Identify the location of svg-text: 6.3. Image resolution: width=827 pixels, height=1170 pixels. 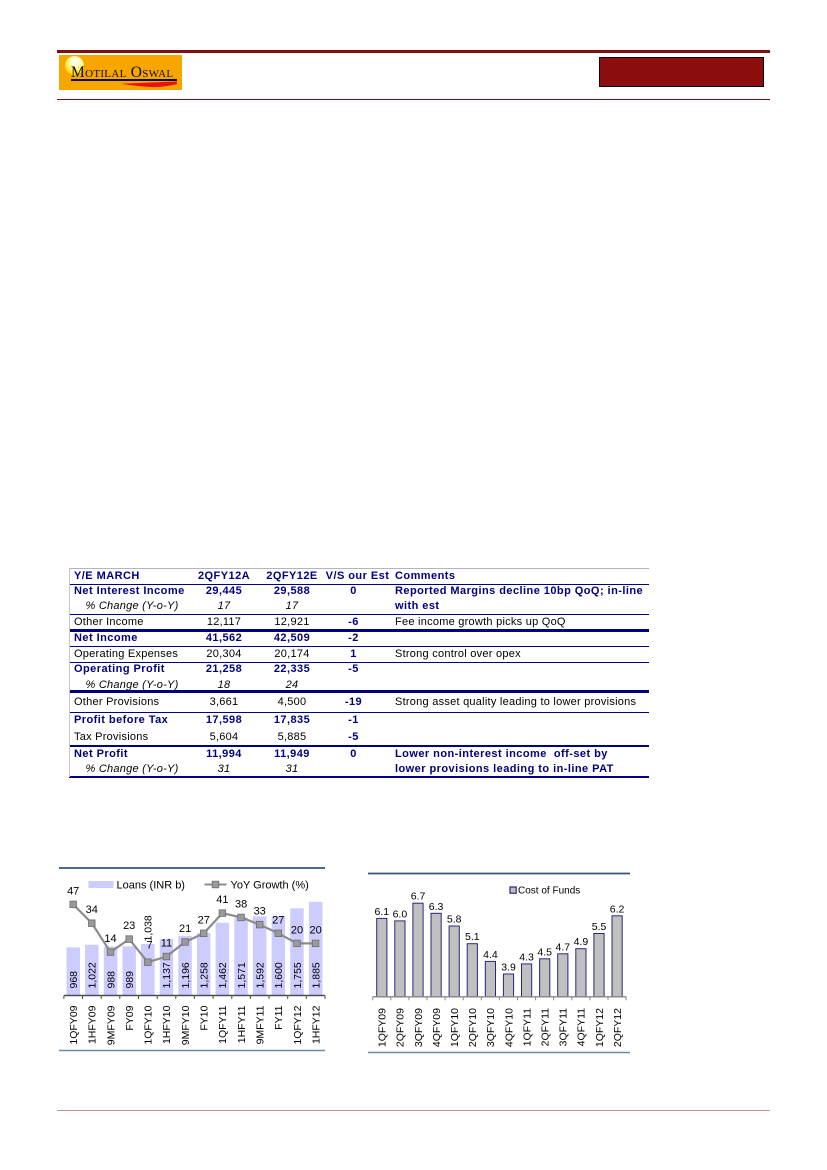
(436, 907).